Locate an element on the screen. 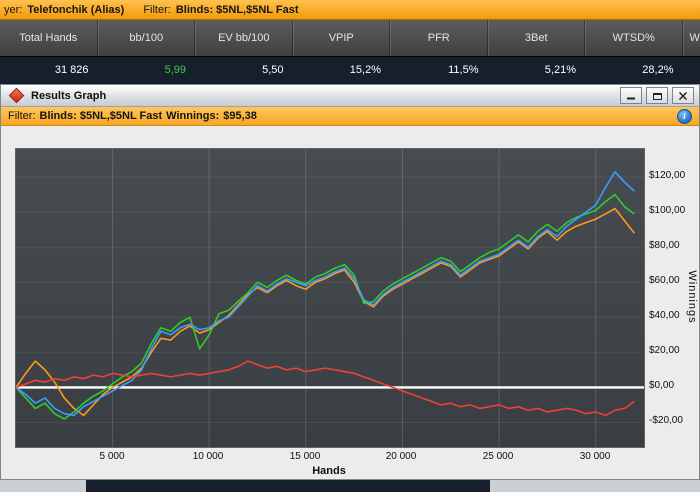 This screenshot has width=700, height=492. stats-column-header-ev-bb-100: EV bb/100 is located at coordinates (244, 38).